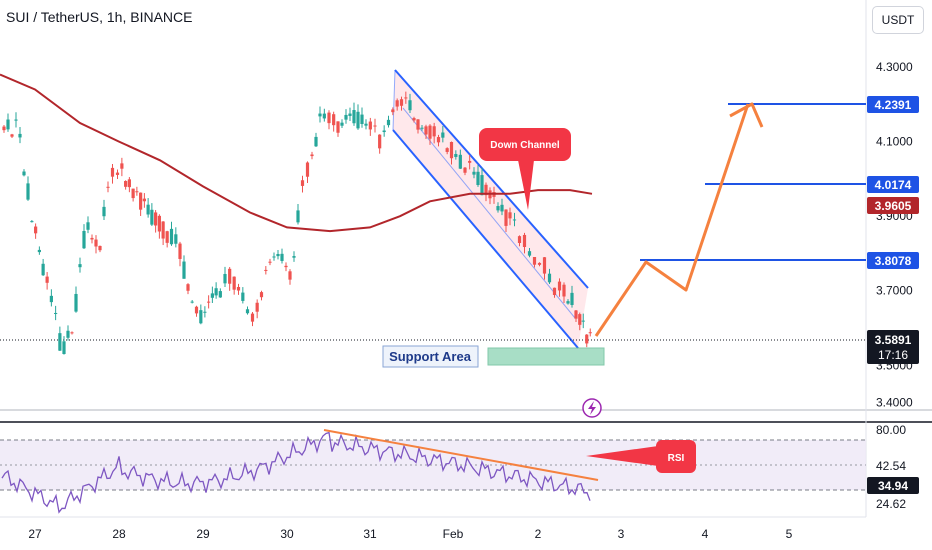  Describe the element at coordinates (525, 169) in the screenshot. I see `down-channel-callout: Down Channel` at that location.